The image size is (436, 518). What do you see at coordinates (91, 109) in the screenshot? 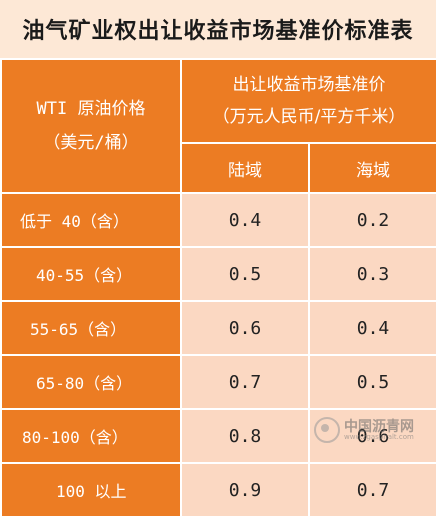
I see `header-price-label: WTI 原油价格` at bounding box center [91, 109].